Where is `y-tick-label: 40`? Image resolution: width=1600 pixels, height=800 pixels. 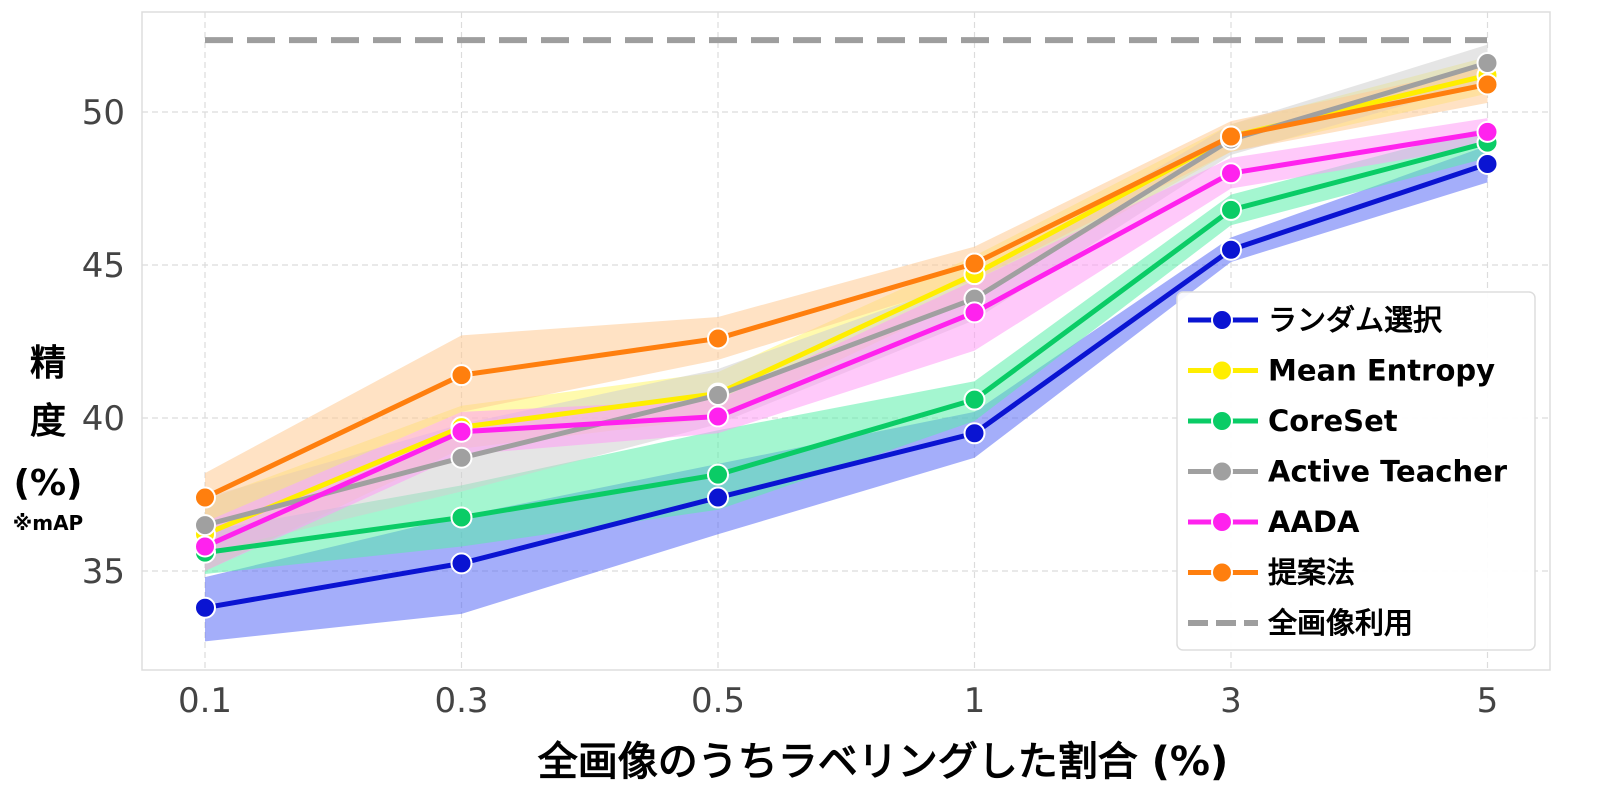 y-tick-label: 40 is located at coordinates (103, 419).